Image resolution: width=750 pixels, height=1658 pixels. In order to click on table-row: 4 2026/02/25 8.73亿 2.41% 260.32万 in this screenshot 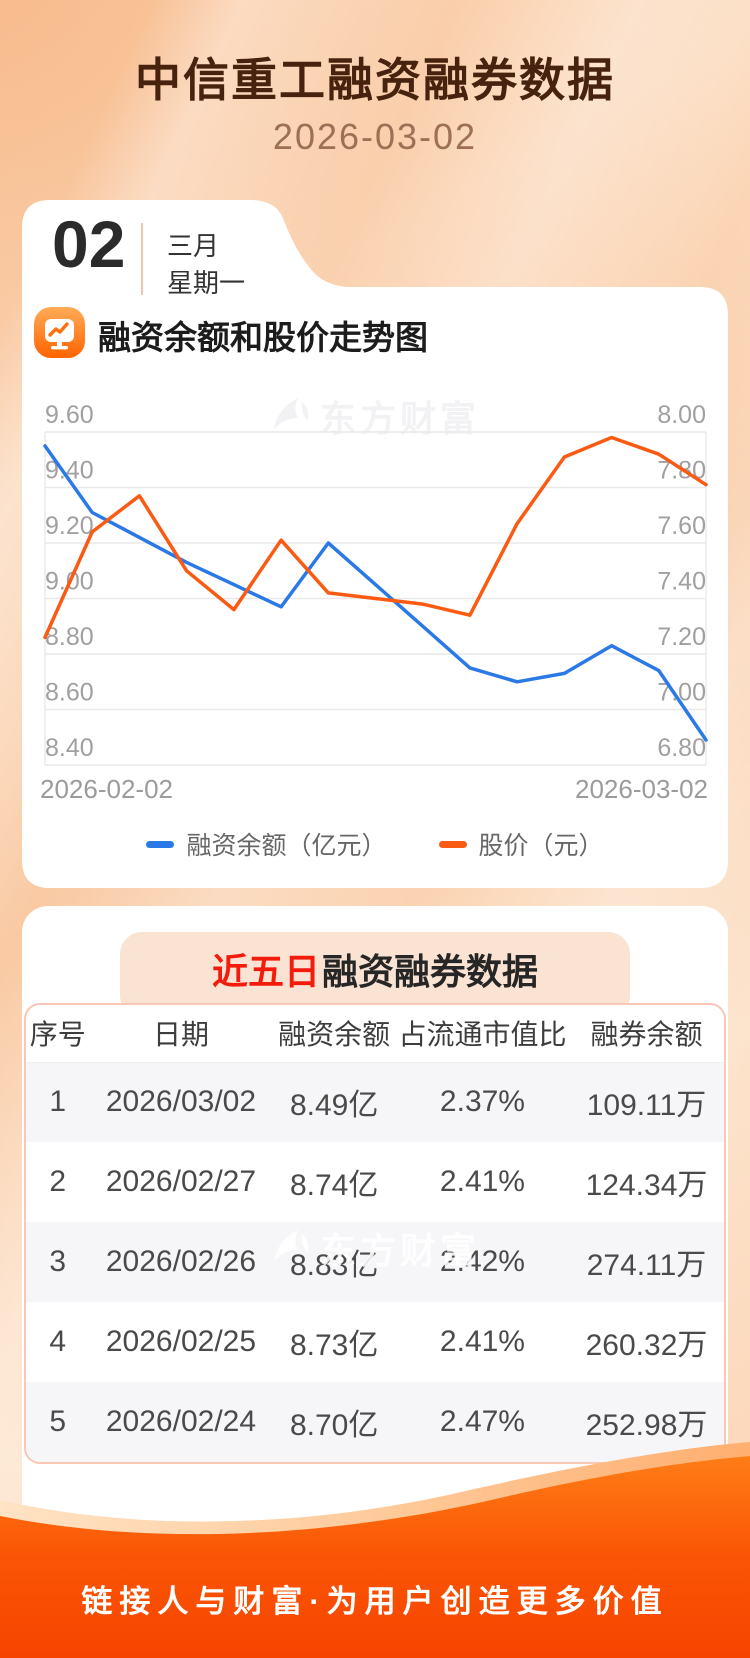, I will do `click(375, 1342)`.